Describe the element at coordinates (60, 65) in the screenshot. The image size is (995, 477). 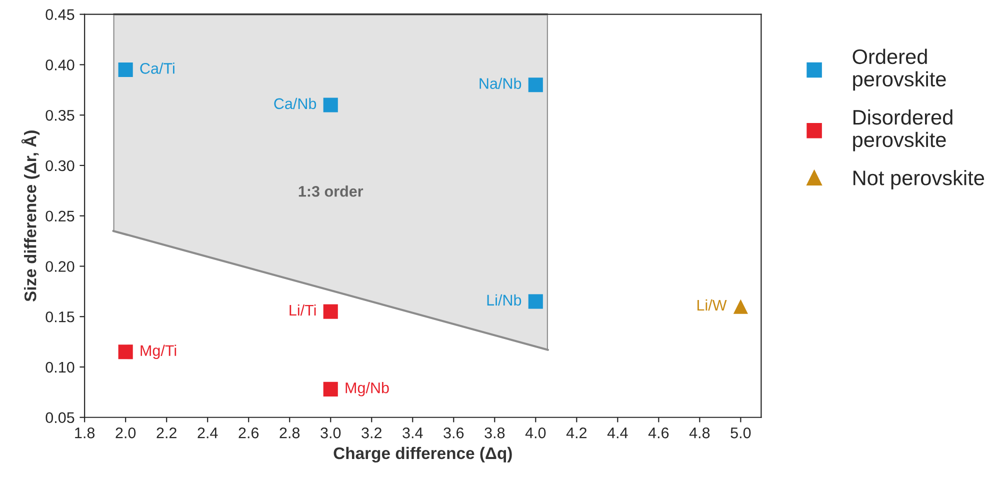
I see `y-tick-label: 0.40` at that location.